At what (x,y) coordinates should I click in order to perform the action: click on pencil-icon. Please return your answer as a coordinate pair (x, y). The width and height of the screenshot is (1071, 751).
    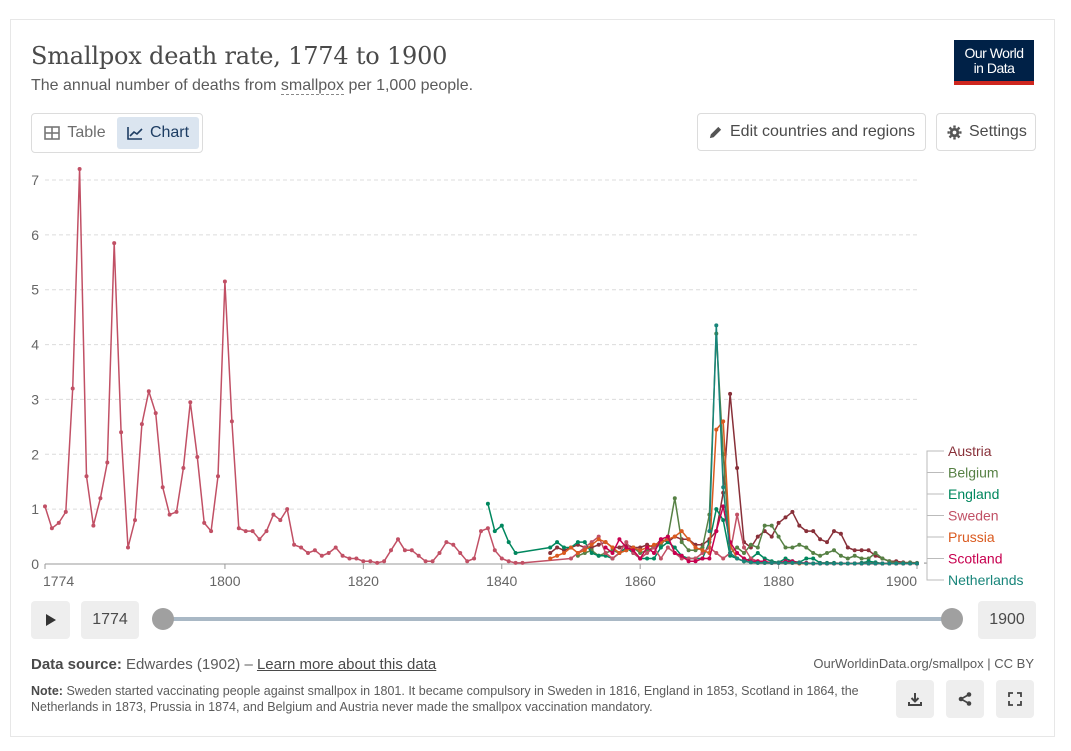
    Looking at the image, I should click on (715, 132).